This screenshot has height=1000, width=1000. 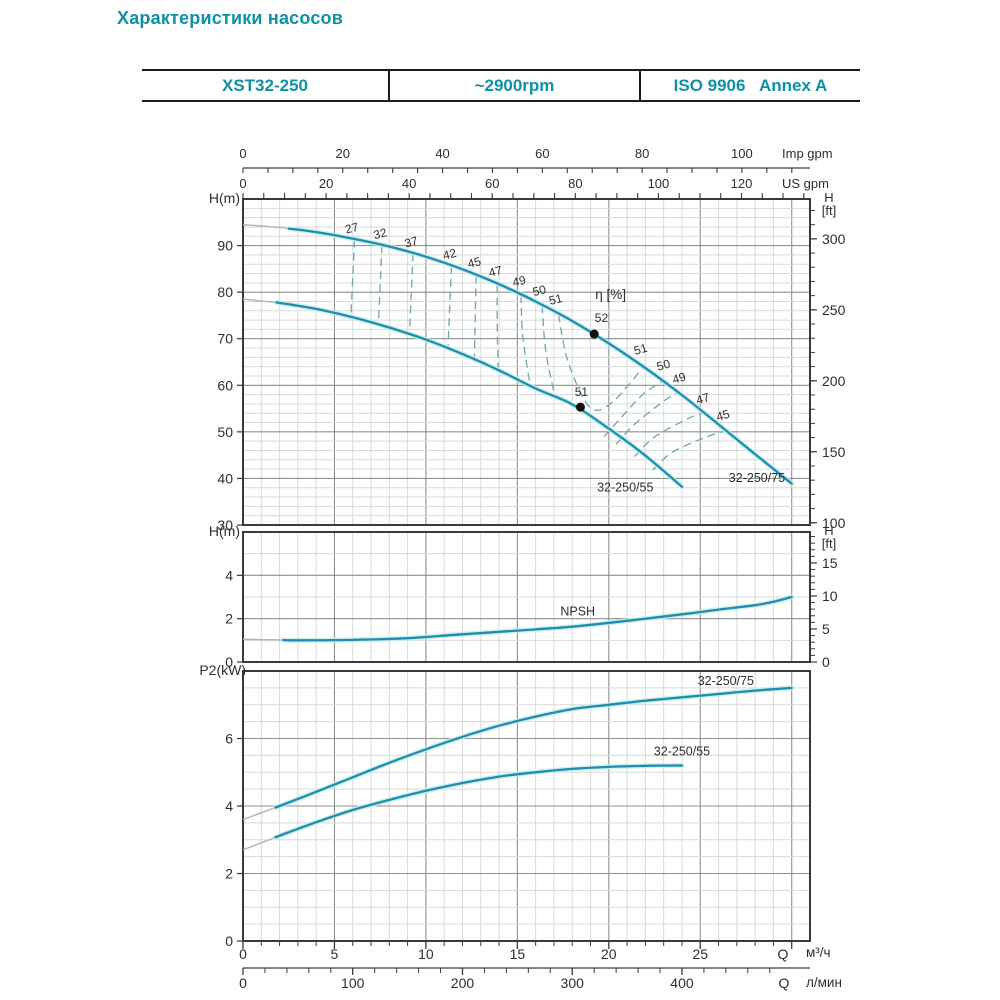 I want to click on m3h-unit-label: м³/ч, so click(x=818, y=952).